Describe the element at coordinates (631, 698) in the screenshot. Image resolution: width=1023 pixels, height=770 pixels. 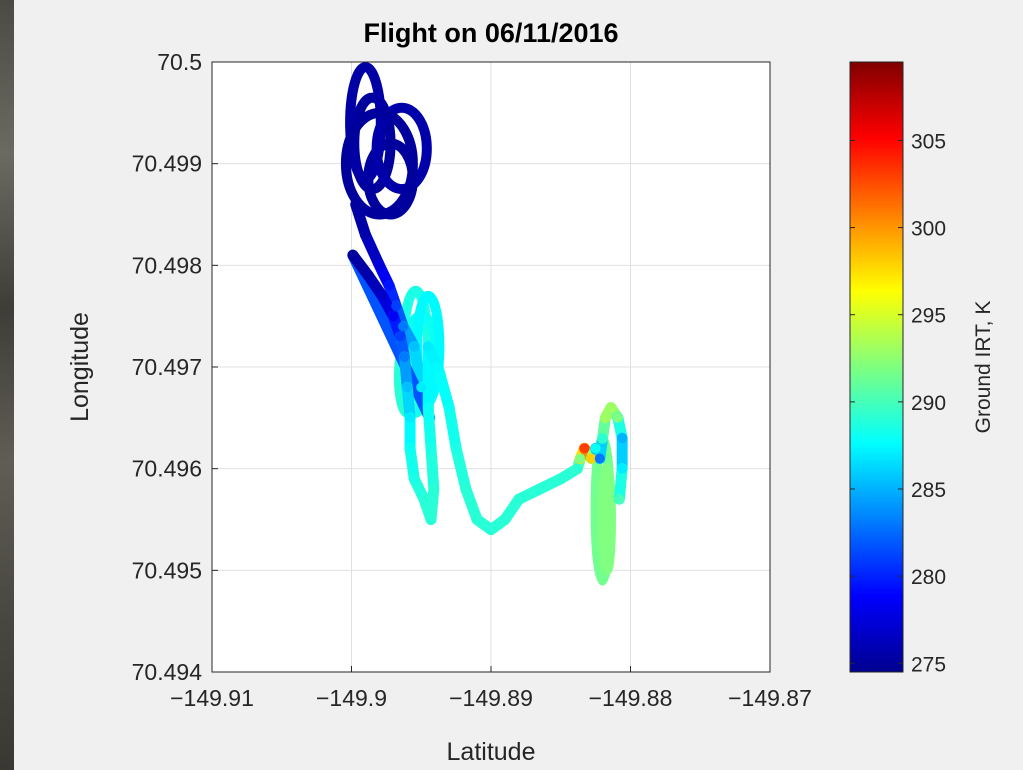
I see `x-tick-label: −149.88` at that location.